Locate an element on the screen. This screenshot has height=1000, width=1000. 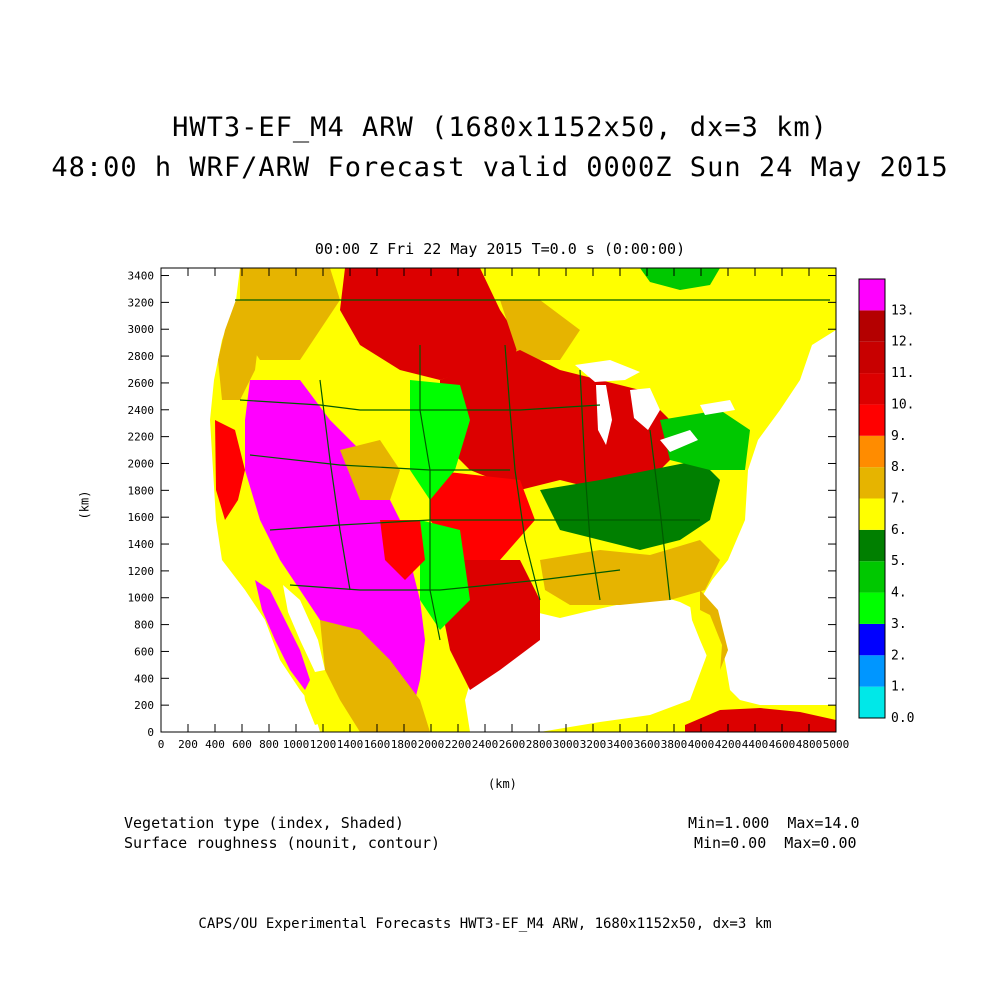
x-tick-label: 1000 is located at coordinates (296, 744).